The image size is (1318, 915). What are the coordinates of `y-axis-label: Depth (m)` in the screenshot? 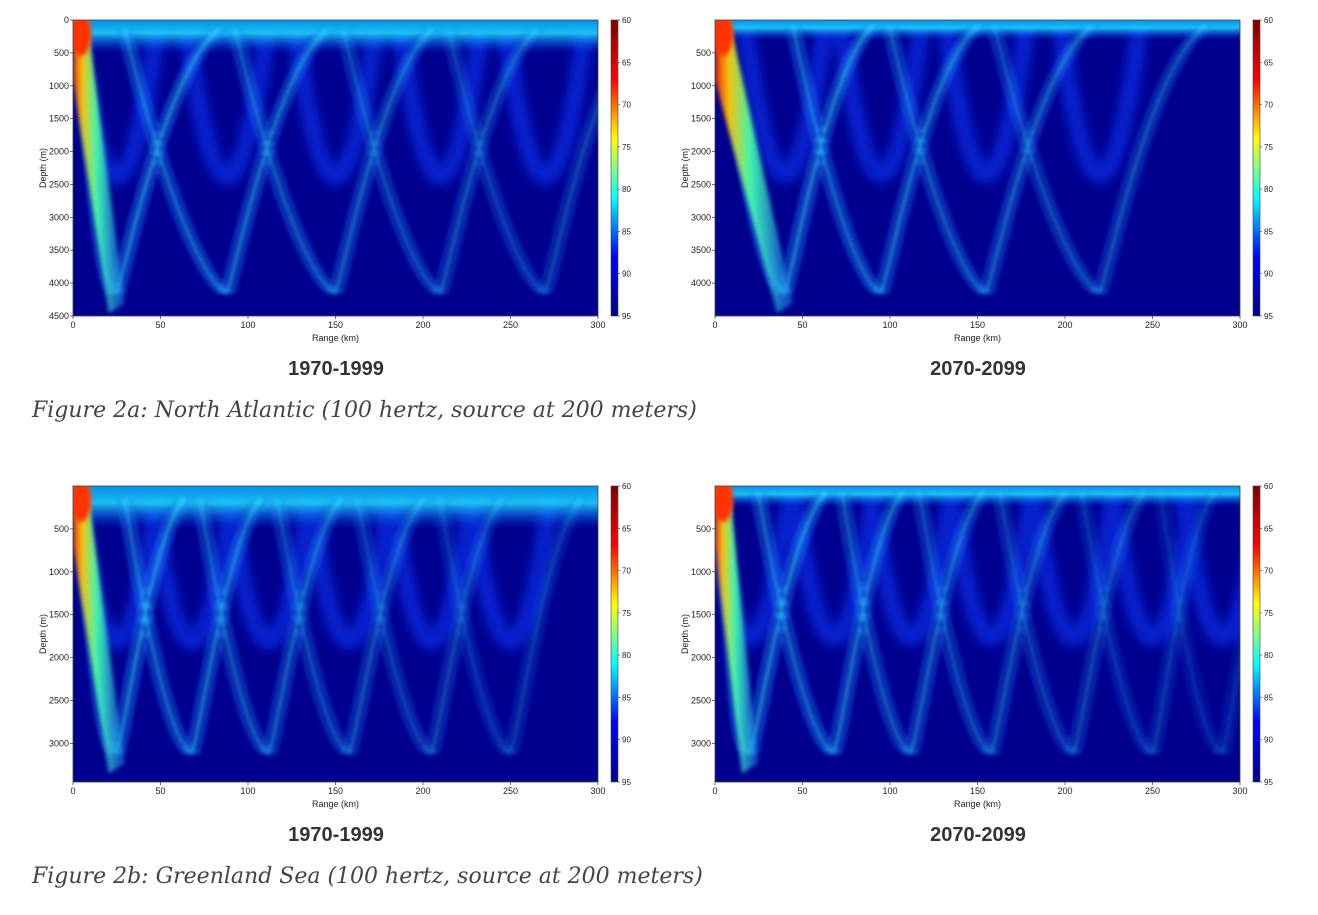 It's located at (685, 634).